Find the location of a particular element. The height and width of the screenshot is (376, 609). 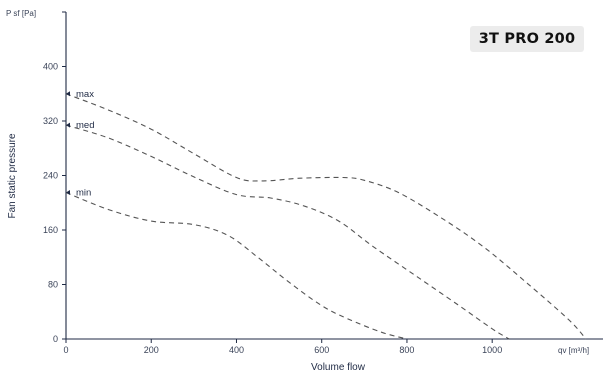

x-tick-label: 200 is located at coordinates (151, 350).